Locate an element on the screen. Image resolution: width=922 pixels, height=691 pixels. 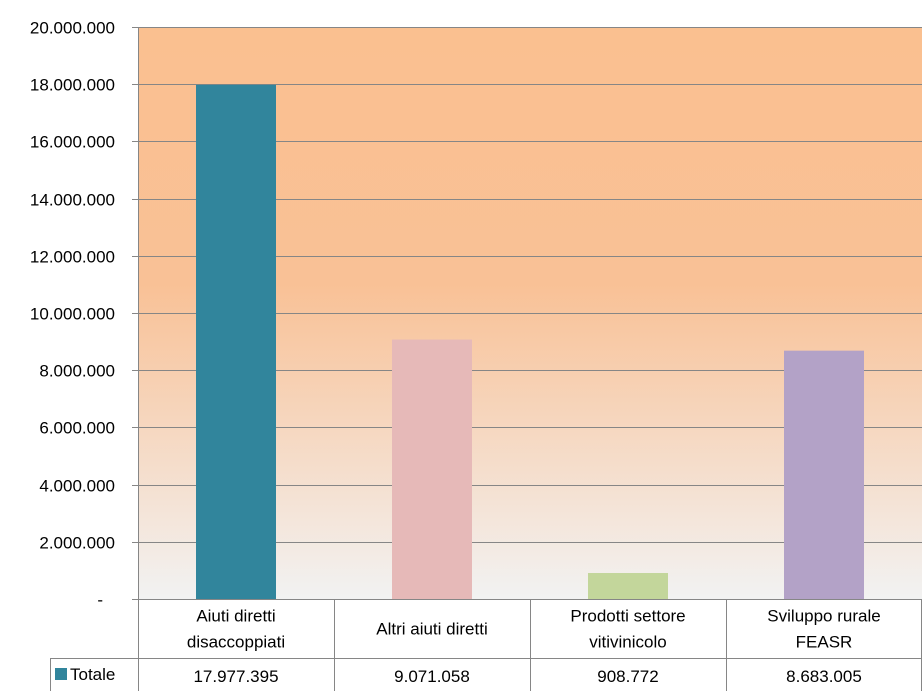
category-label: Altri aiuti diretti is located at coordinates (431, 629).